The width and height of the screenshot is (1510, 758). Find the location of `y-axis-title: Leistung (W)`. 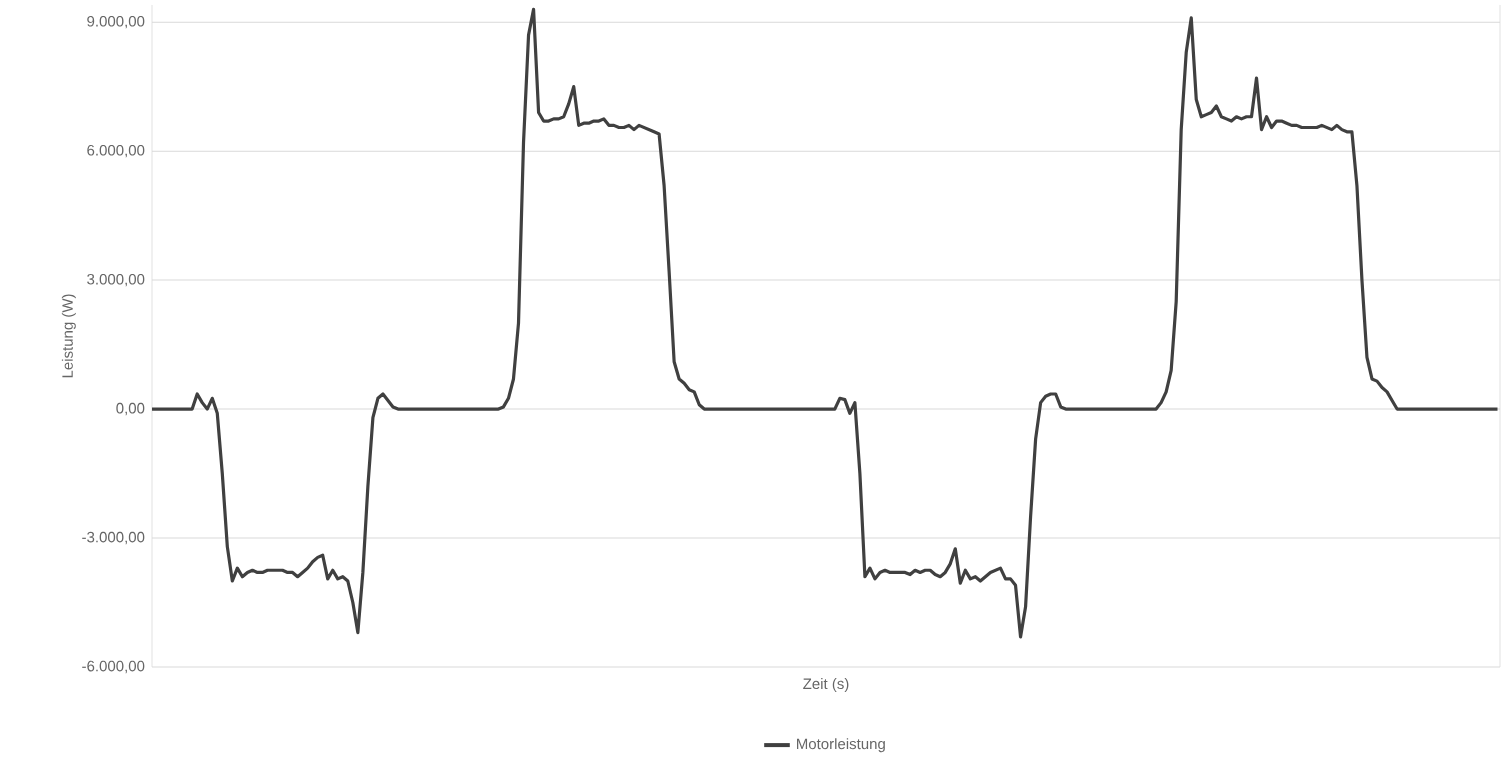

y-axis-title: Leistung (W) is located at coordinates (68, 336).